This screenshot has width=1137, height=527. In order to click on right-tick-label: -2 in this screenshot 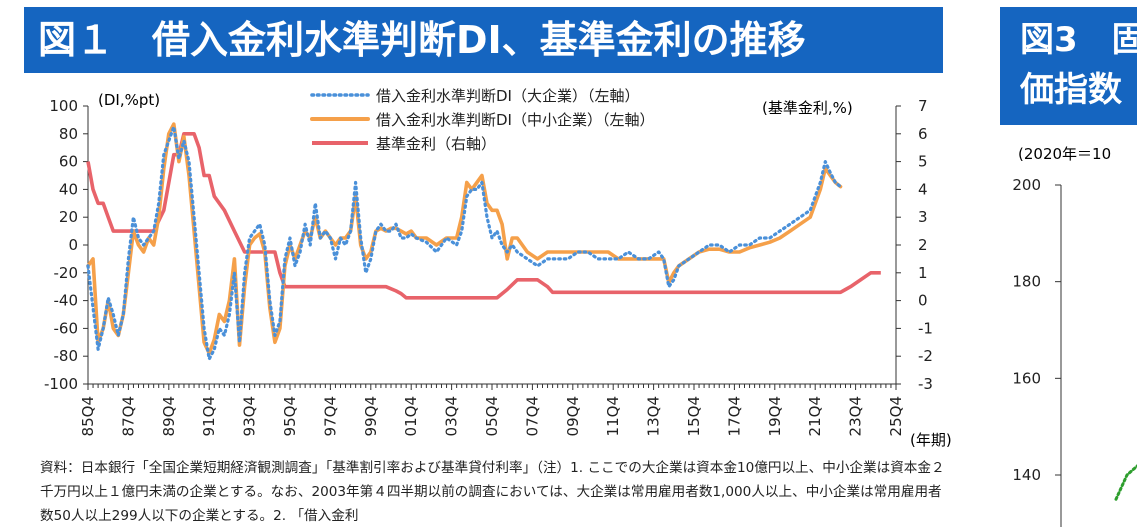, I will do `click(925, 356)`.